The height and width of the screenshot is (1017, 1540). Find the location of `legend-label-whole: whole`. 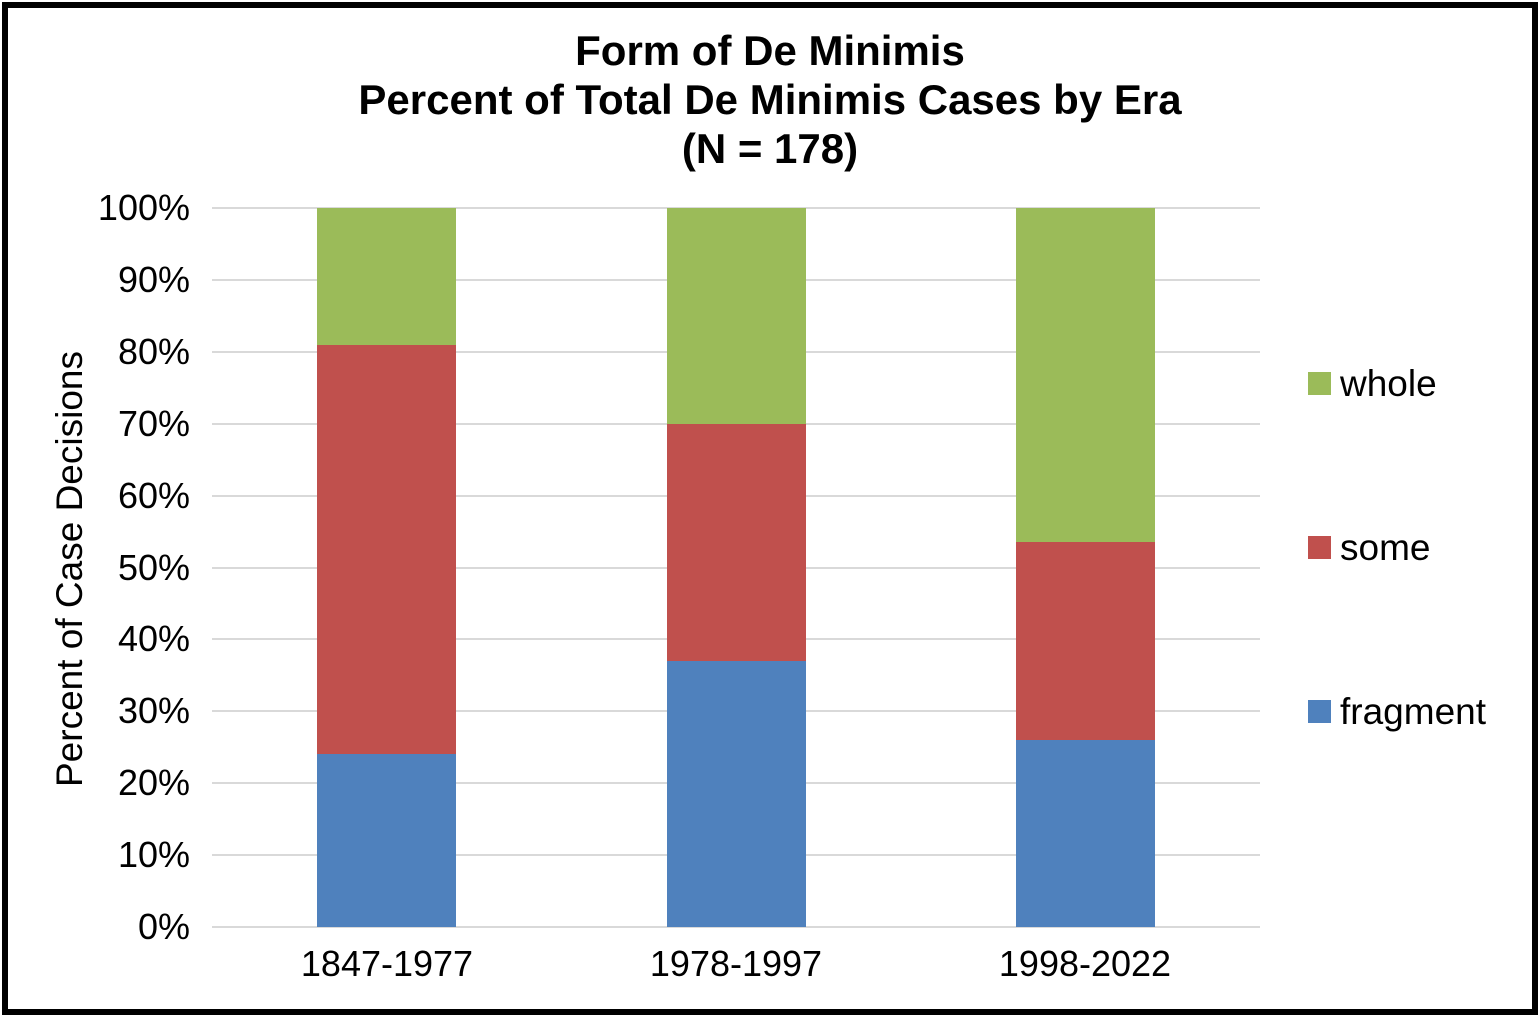

legend-label-whole: whole is located at coordinates (1388, 383).